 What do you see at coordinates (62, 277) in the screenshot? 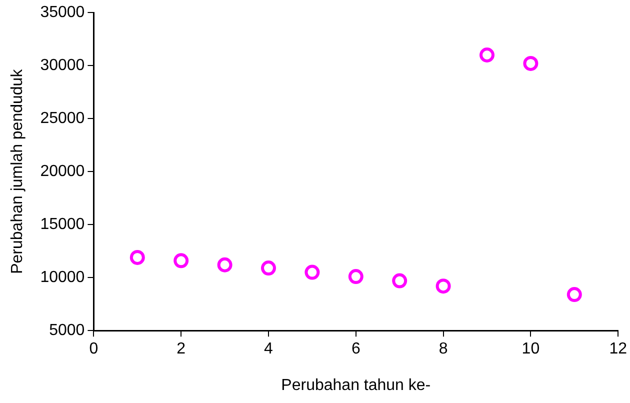
I see `y-tick-label: 10000` at bounding box center [62, 277].